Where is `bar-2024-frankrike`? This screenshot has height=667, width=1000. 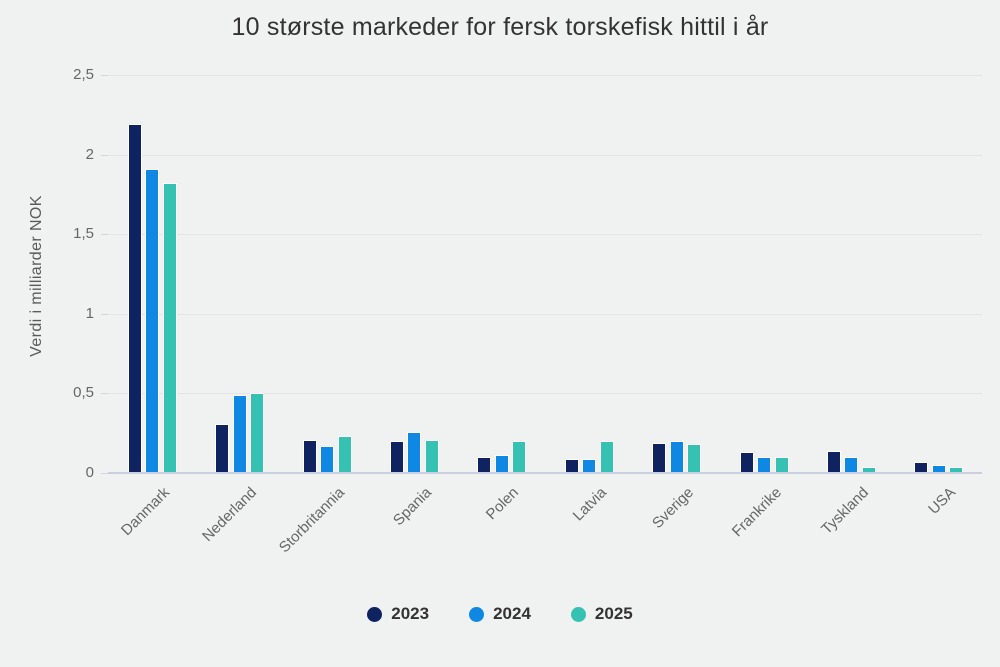
bar-2024-frankrike is located at coordinates (764, 465).